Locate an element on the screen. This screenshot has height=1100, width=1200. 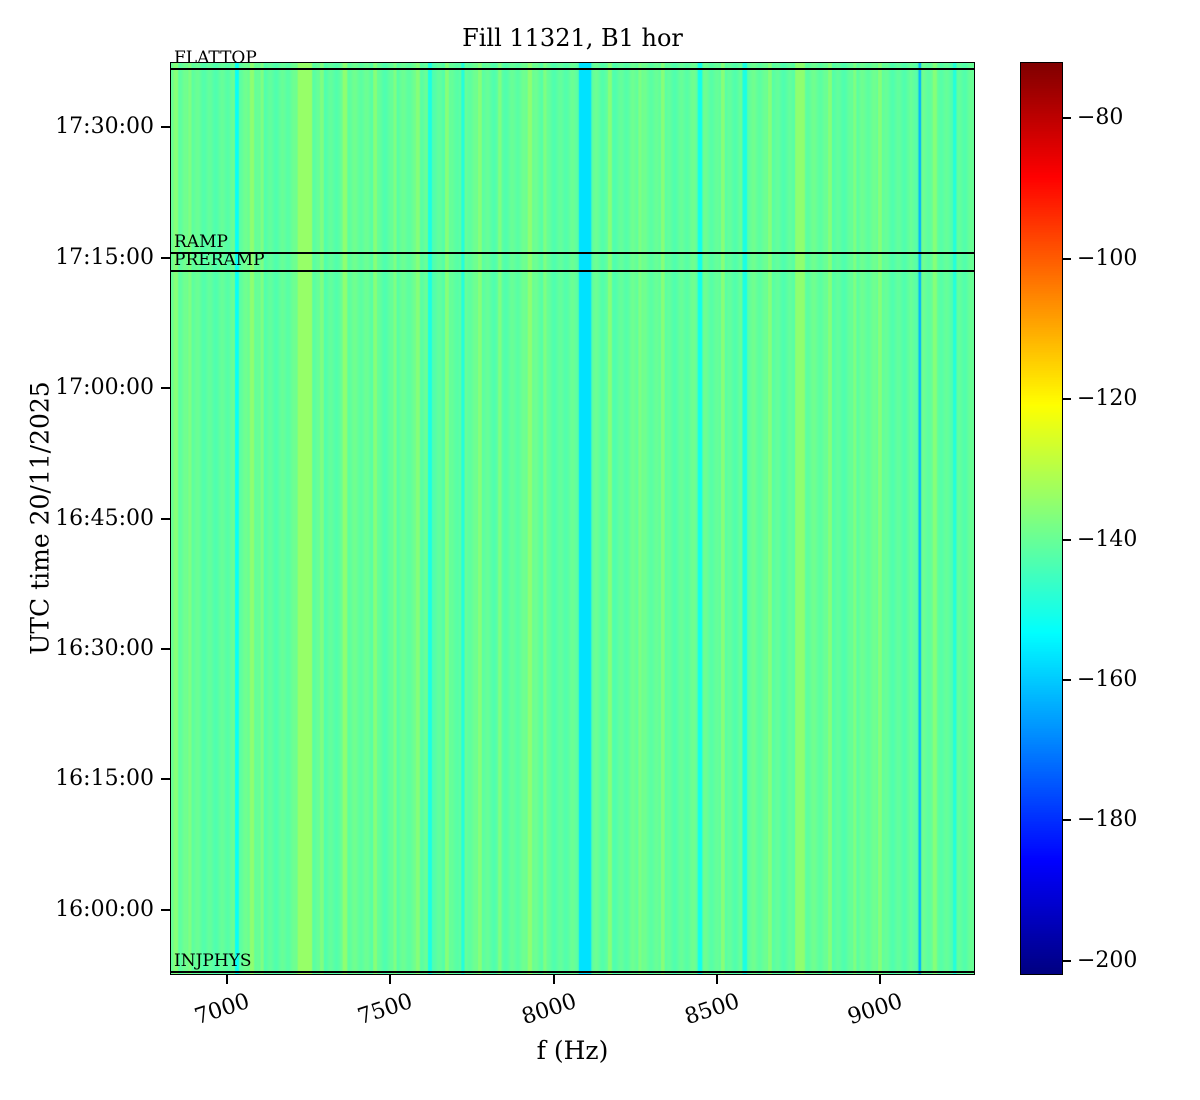
y-tick-label: 17:15:00 is located at coordinates (104, 257).